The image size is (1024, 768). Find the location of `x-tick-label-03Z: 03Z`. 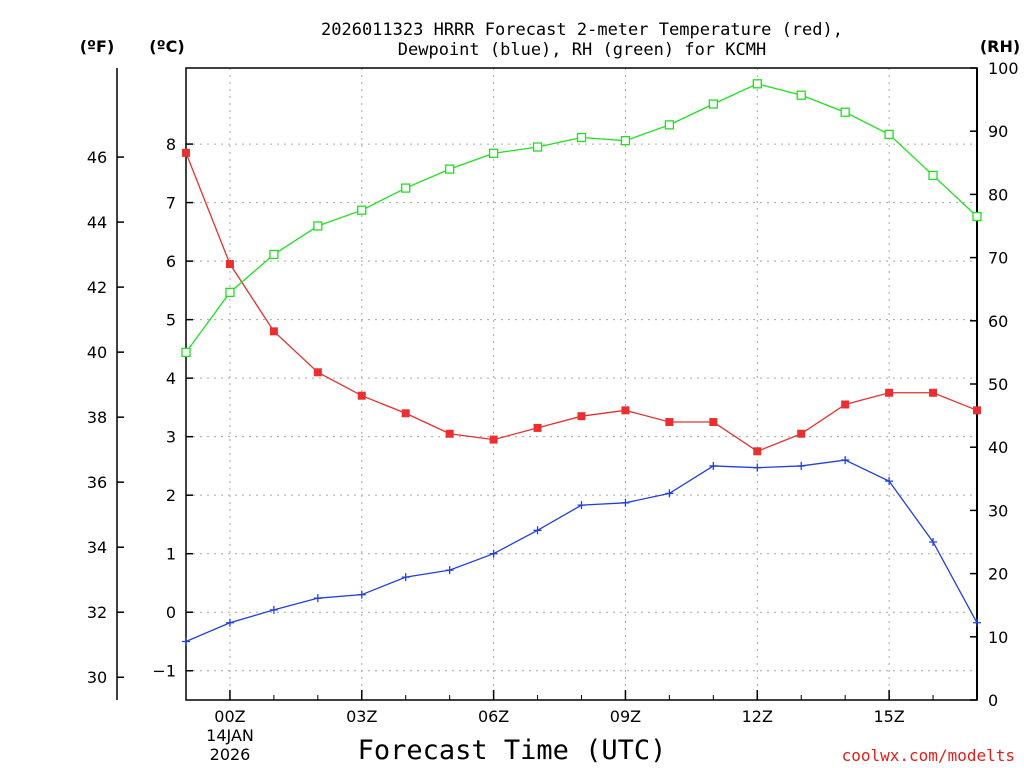

x-tick-label-03Z: 03Z is located at coordinates (361, 716).